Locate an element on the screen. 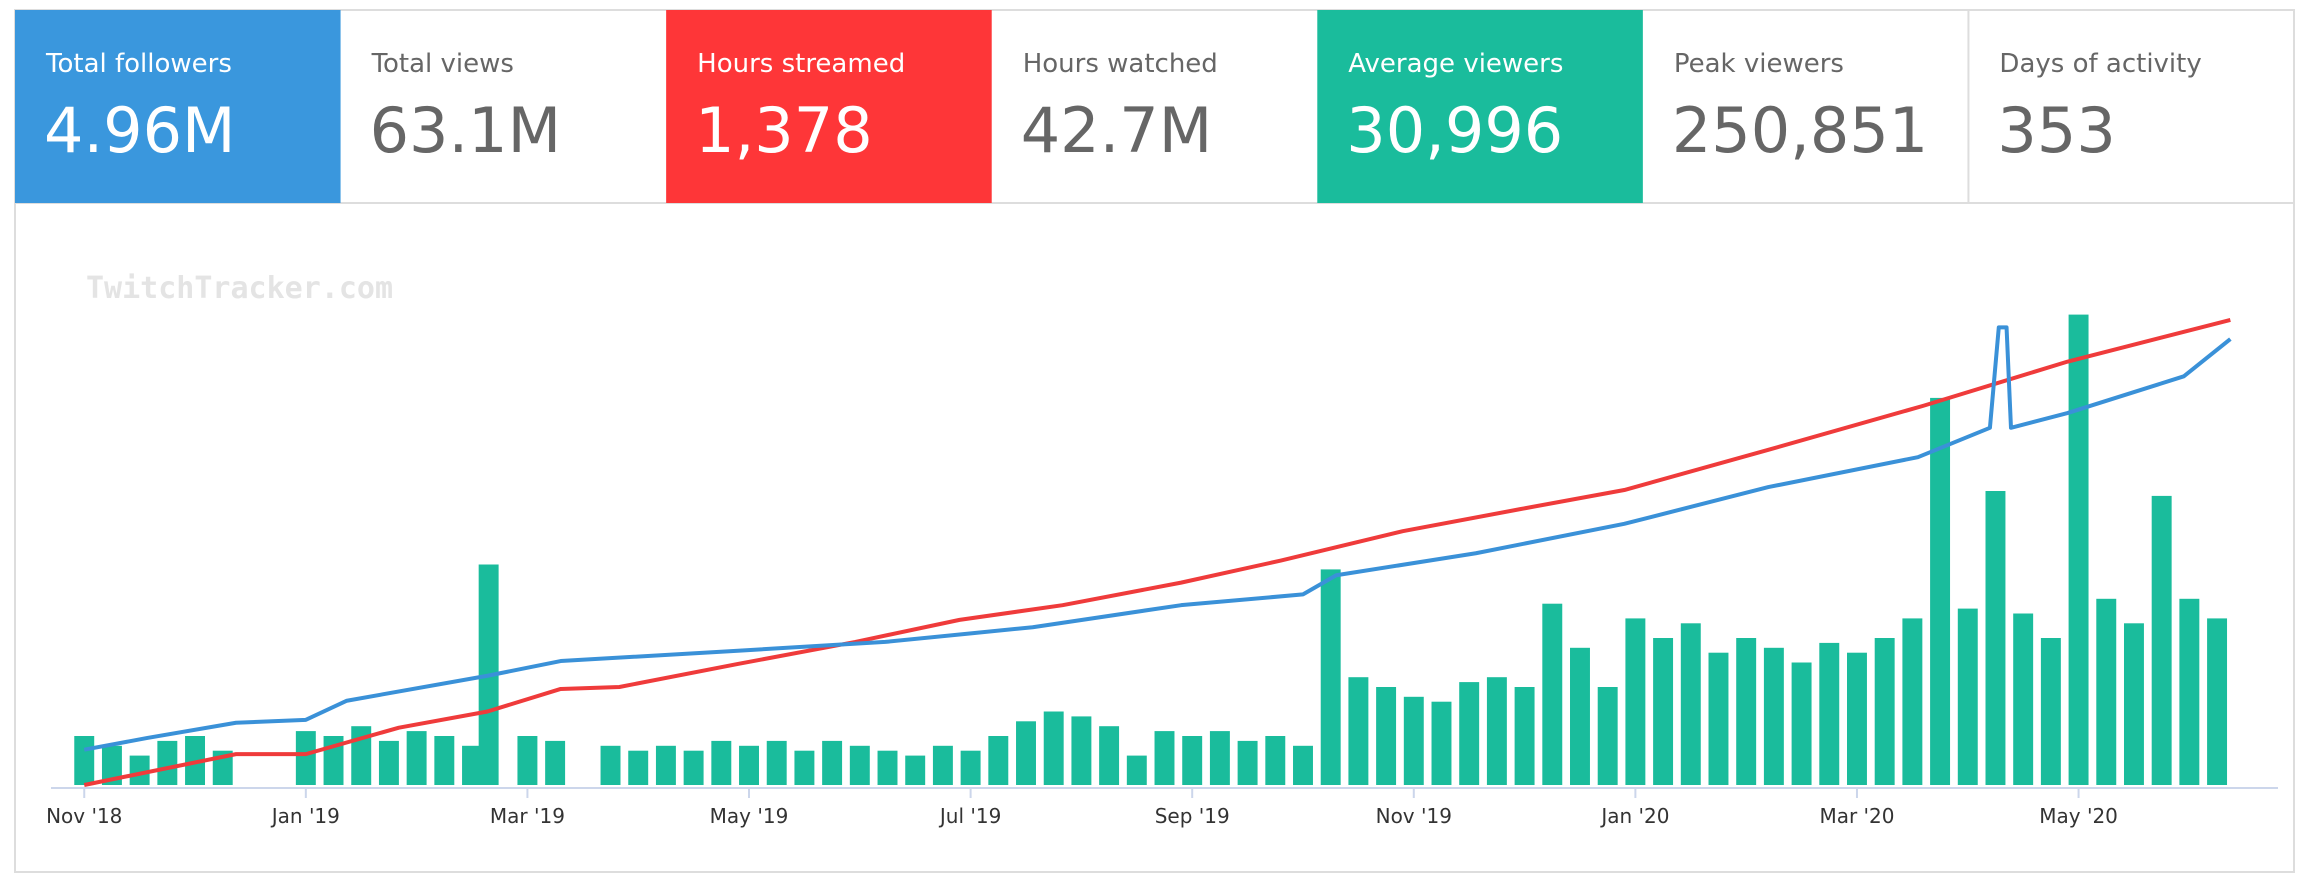 The height and width of the screenshot is (882, 2308). stat-label: Total followers is located at coordinates (138, 64).